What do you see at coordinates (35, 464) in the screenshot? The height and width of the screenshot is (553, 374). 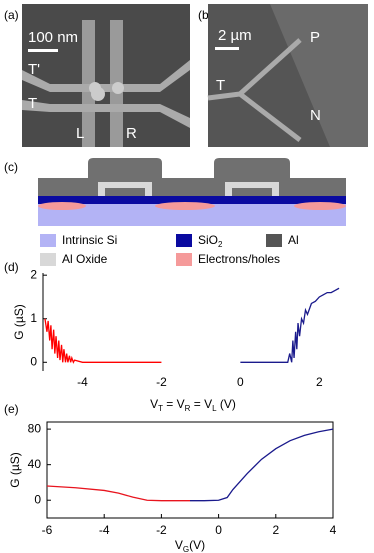 I see `y-tick-label: 40` at bounding box center [35, 464].